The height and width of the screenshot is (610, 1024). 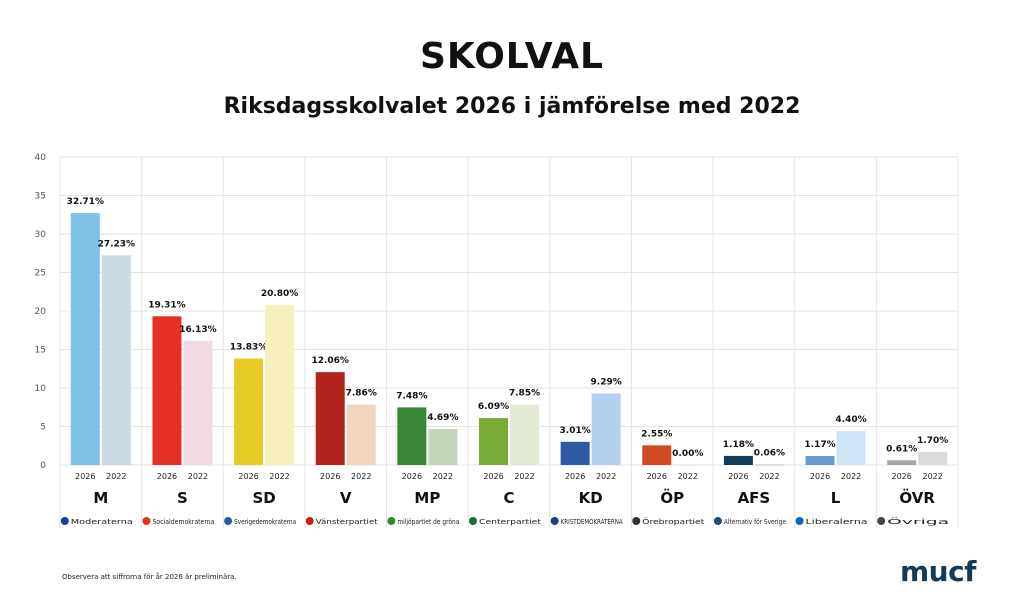 I want to click on party-abbreviation: V, so click(x=346, y=498).